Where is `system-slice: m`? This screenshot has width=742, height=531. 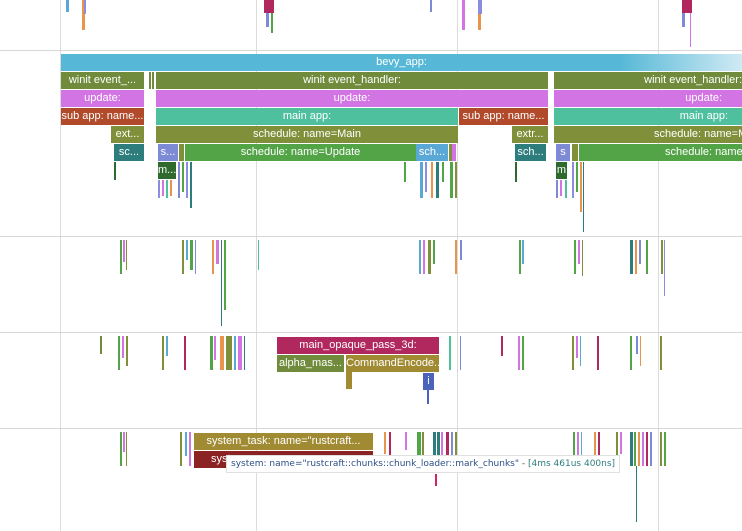 system-slice: m is located at coordinates (561, 170).